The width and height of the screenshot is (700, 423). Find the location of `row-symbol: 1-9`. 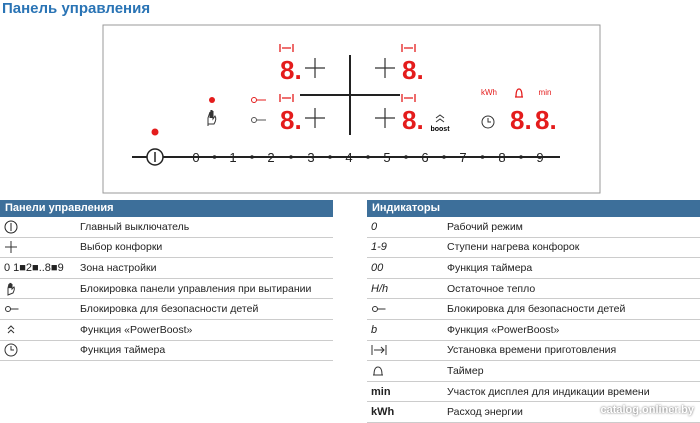

row-symbol: 1-9 is located at coordinates (379, 247).